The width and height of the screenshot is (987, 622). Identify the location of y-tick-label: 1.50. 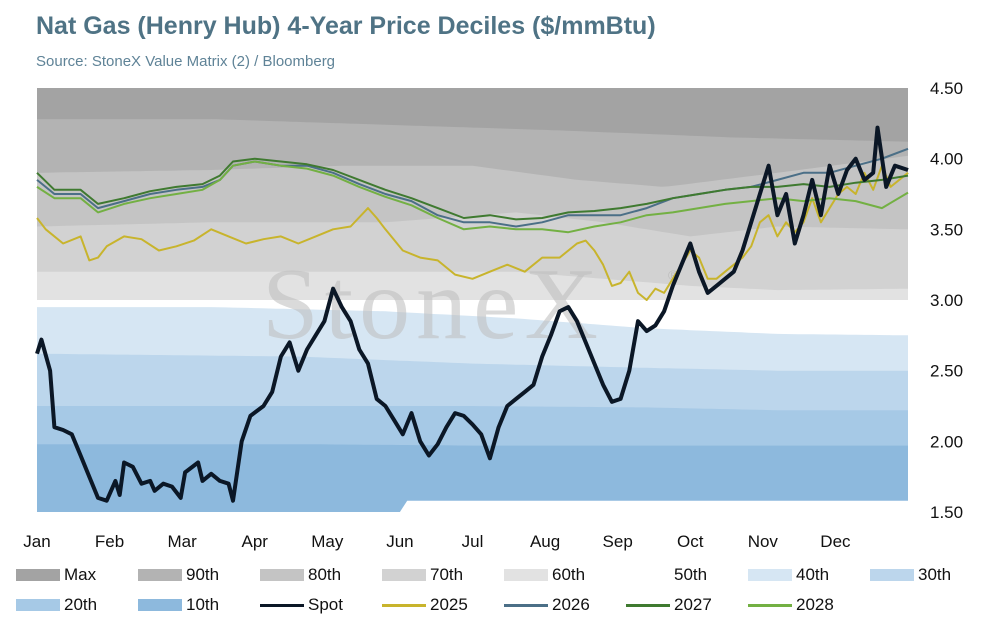
(946, 512).